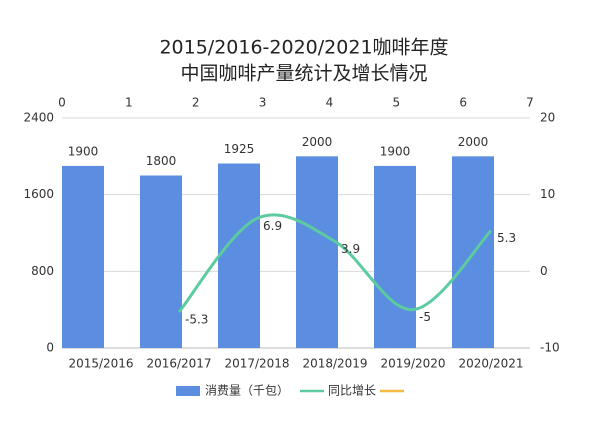 The width and height of the screenshot is (609, 423). I want to click on x-tick-label: 2019/2020, so click(412, 364).